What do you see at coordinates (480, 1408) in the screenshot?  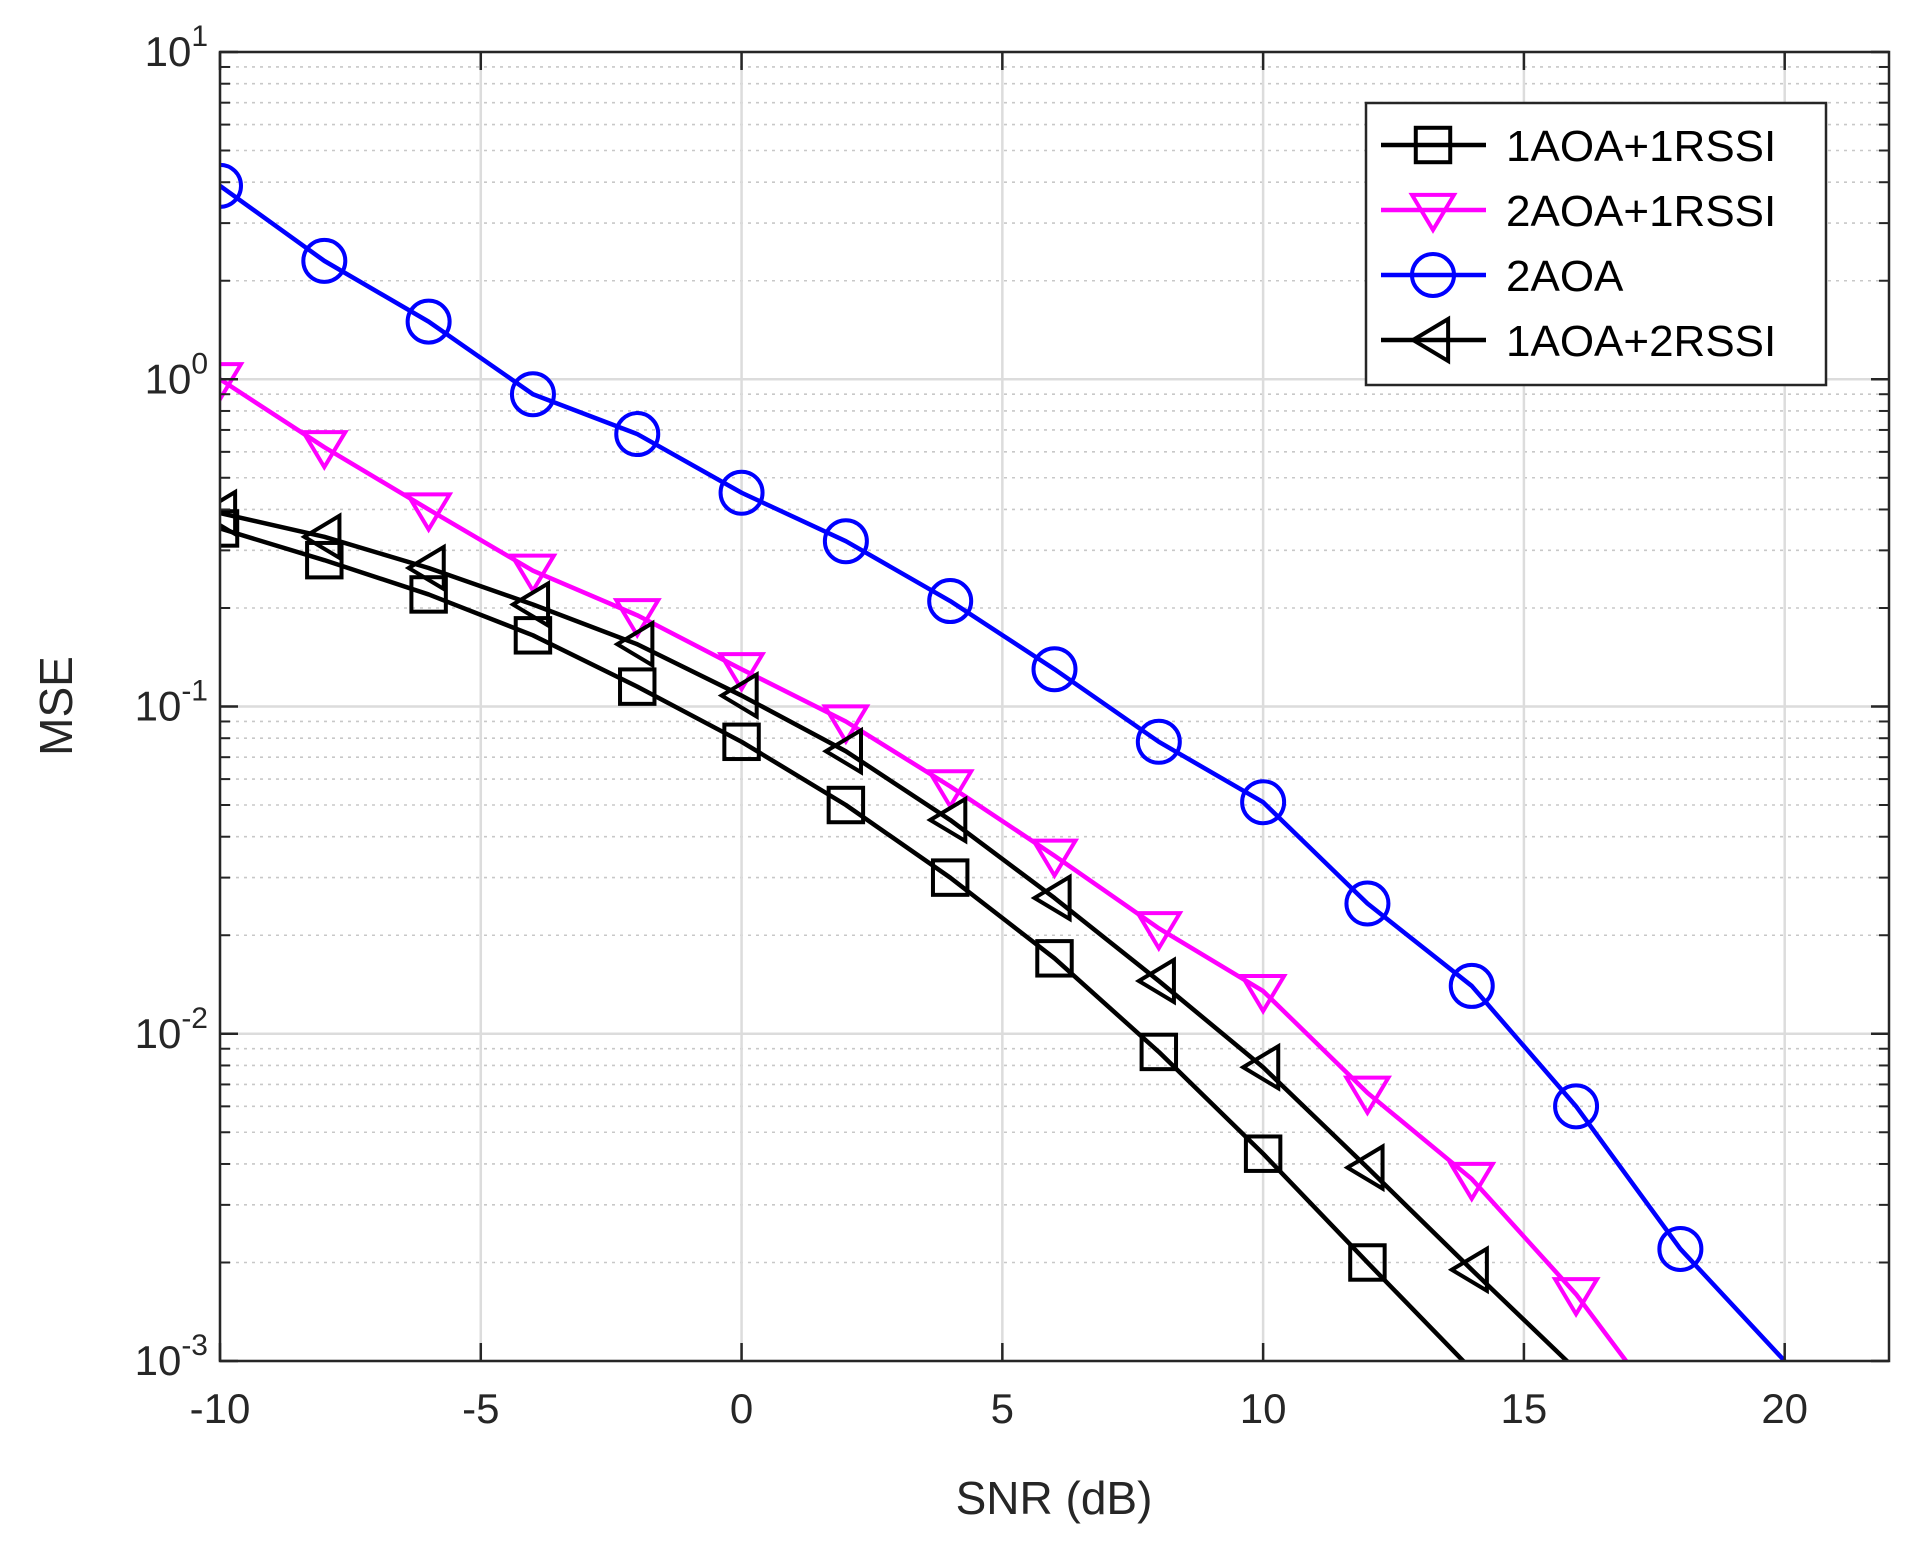 I see `x-tick-label: -5` at bounding box center [480, 1408].